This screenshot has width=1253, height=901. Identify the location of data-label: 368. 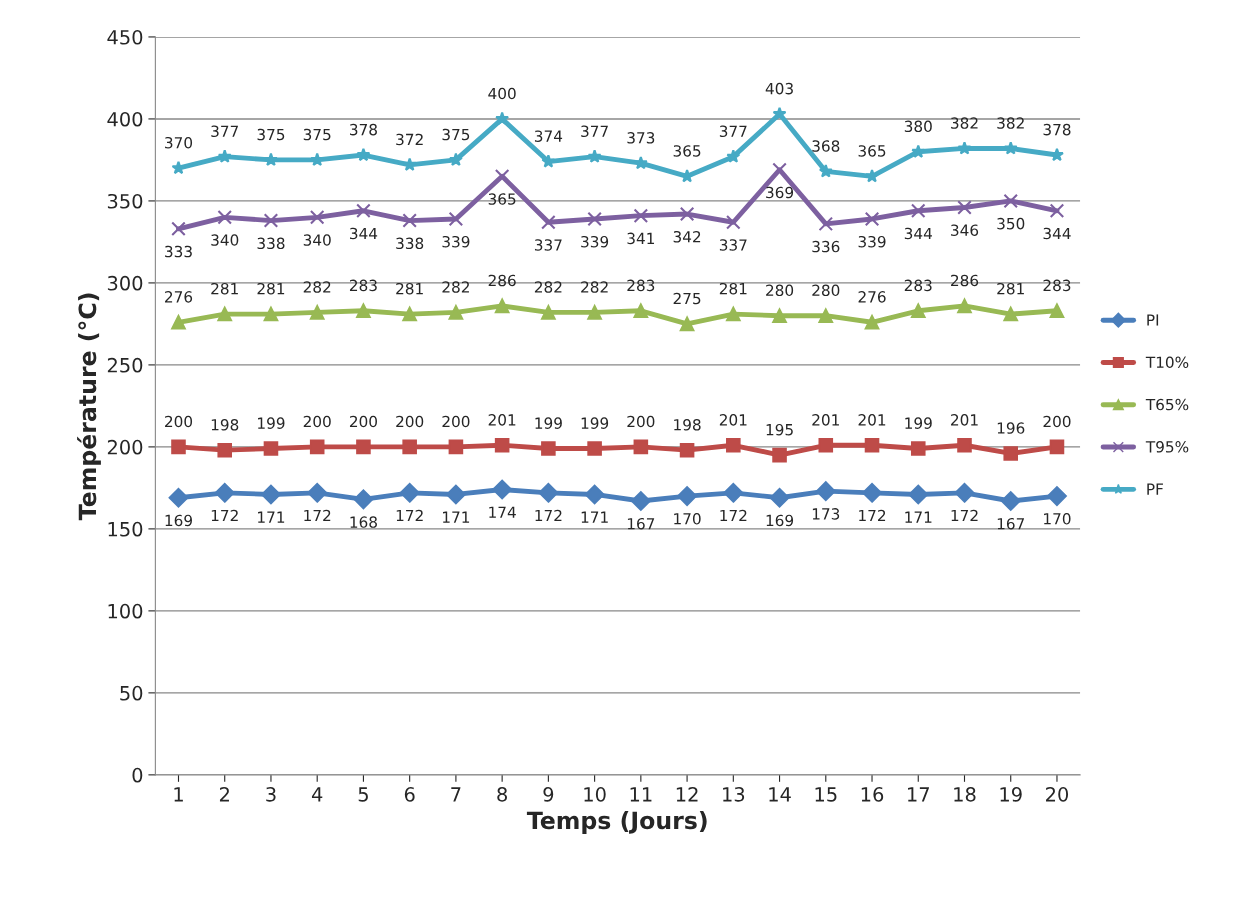
(826, 146).